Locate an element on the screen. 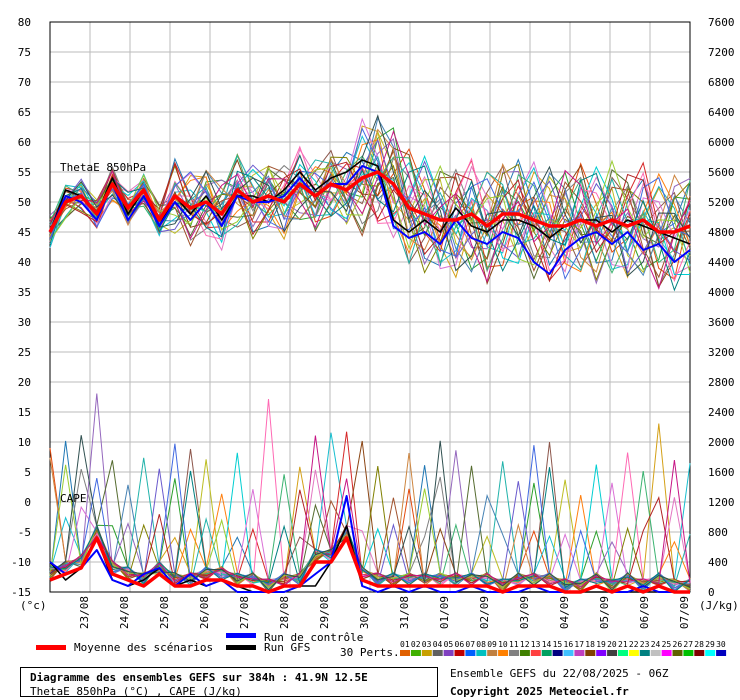 The height and width of the screenshot is (700, 740). pert-number: 28 is located at coordinates (699, 644).